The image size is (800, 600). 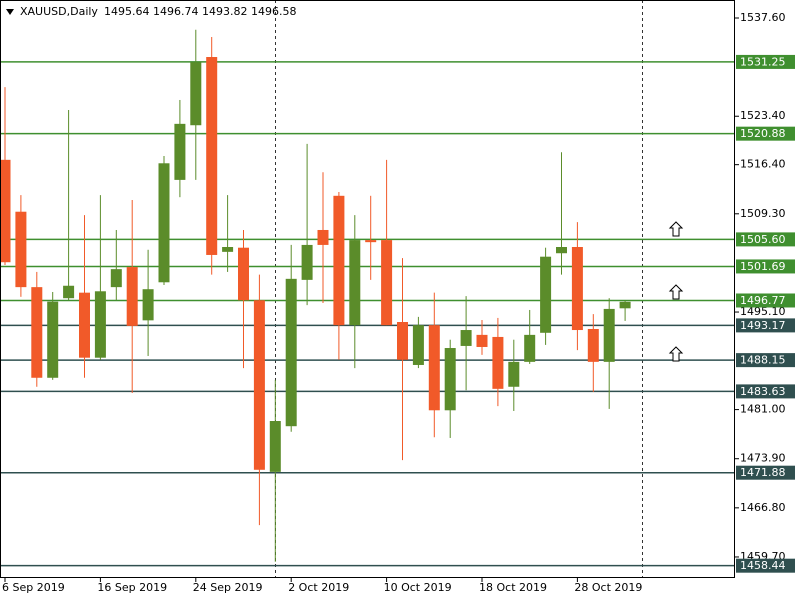 I want to click on level-label: 1471.88, so click(x=763, y=472).